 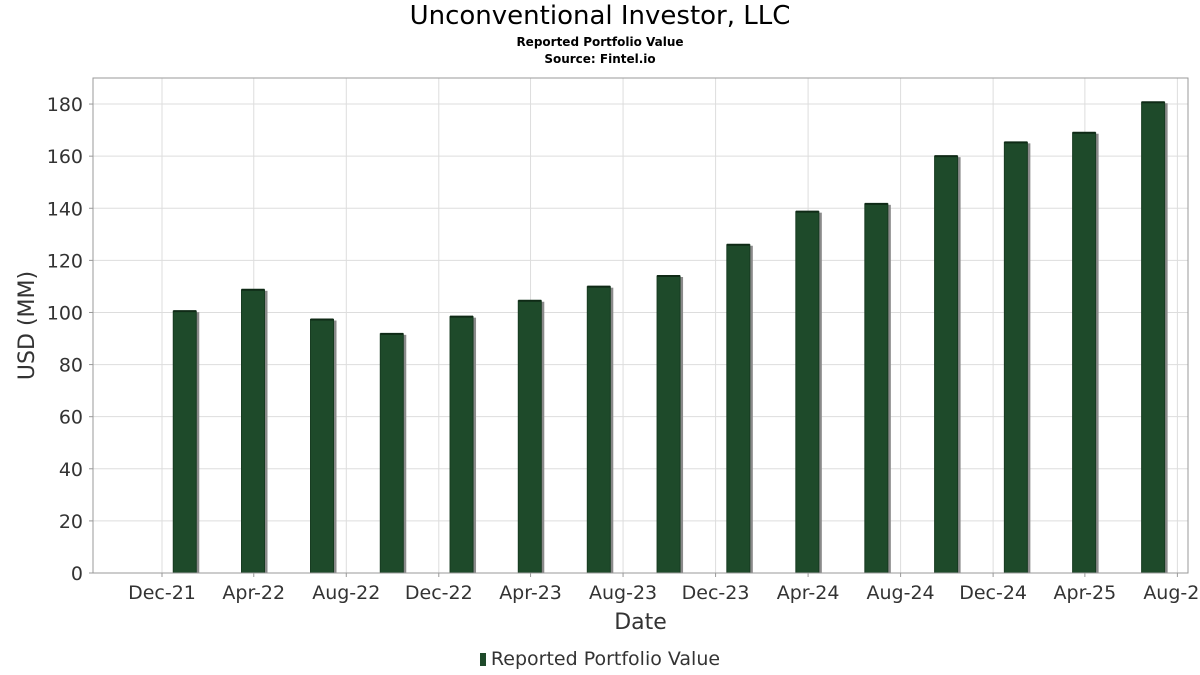 What do you see at coordinates (65, 261) in the screenshot?
I see `y-tick-label: 120` at bounding box center [65, 261].